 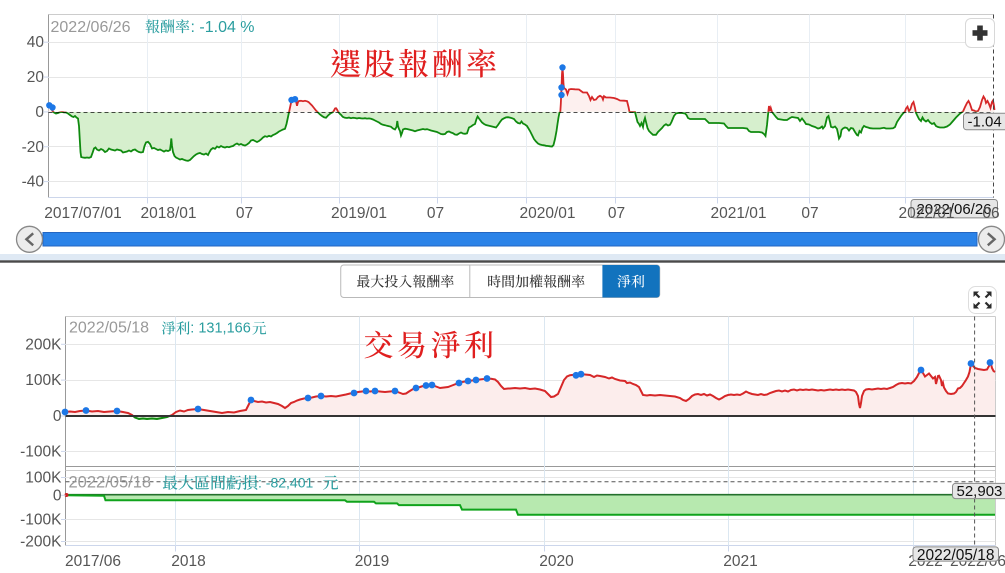 I want to click on svg-text: -1.04, so click(x=985, y=122).